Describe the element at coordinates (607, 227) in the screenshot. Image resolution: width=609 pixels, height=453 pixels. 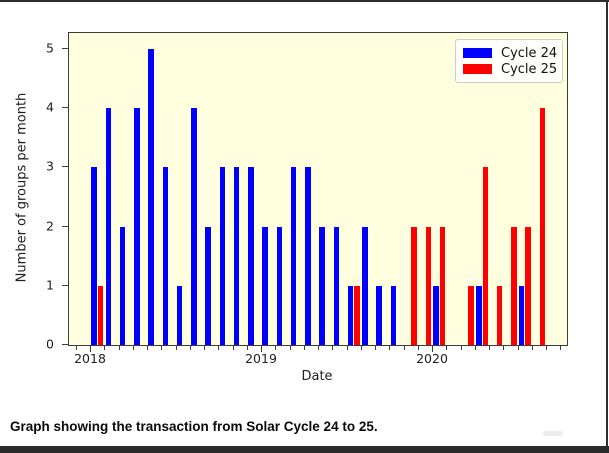
I see `window-right-border` at that location.